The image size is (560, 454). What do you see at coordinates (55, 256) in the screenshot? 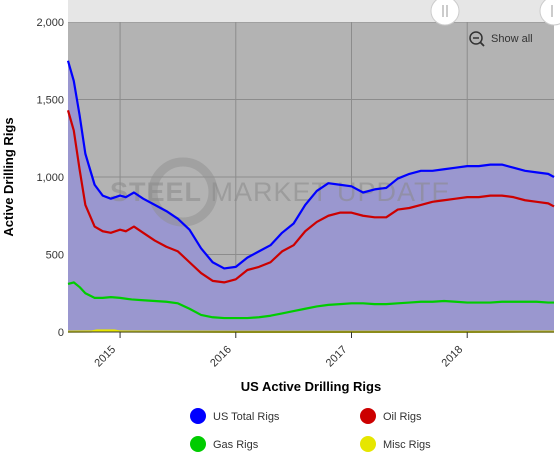
I see `y-tick-label: 500` at bounding box center [55, 256].